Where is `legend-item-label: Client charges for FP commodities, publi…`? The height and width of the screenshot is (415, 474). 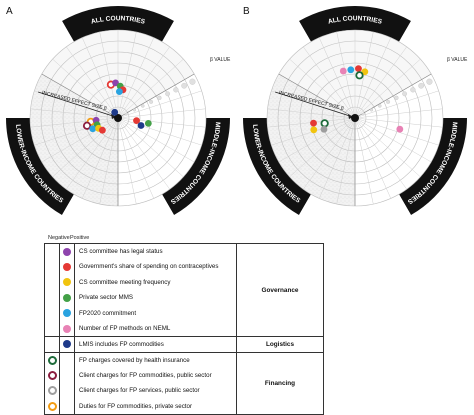
legend-item-label: Client charges for FP commodities, publi… is located at coordinates (155, 375).